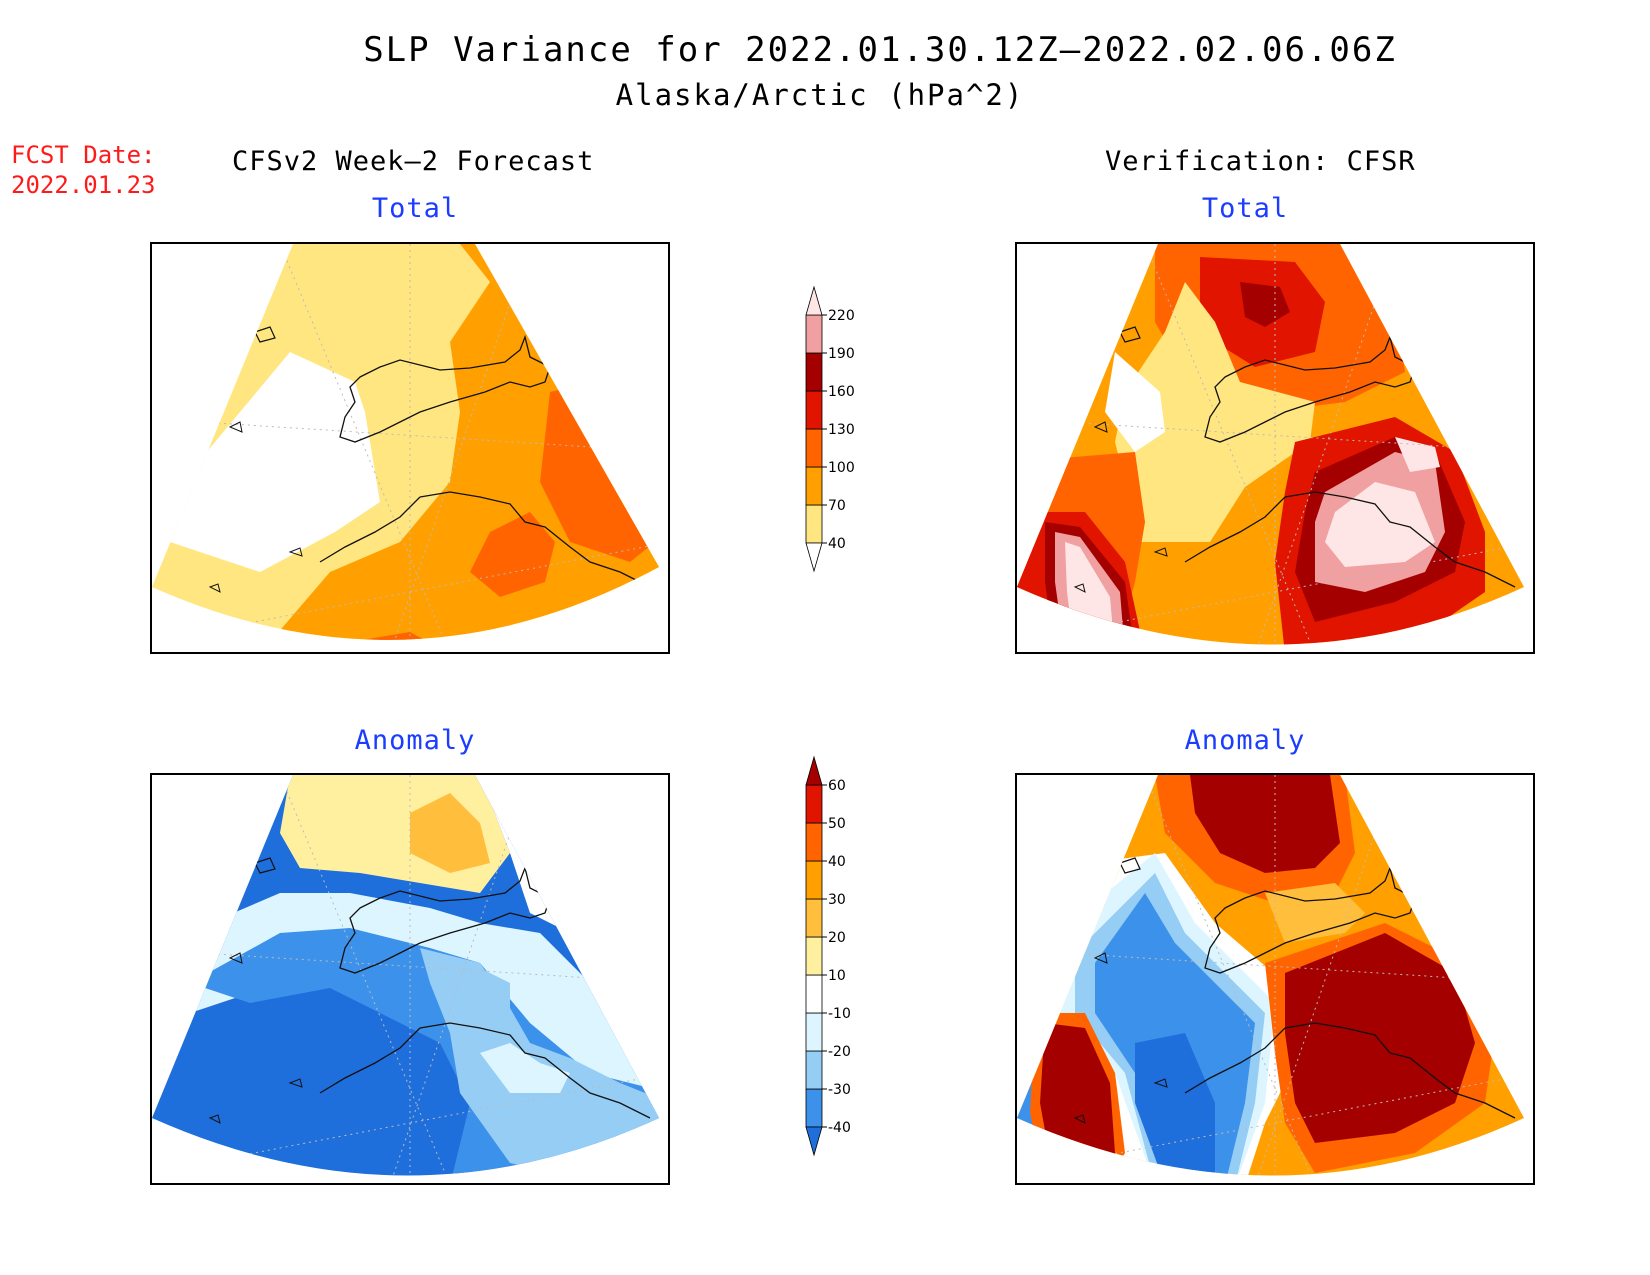 The width and height of the screenshot is (1650, 1275). What do you see at coordinates (841, 468) in the screenshot?
I see `total-colorbar-label: 100` at bounding box center [841, 468].